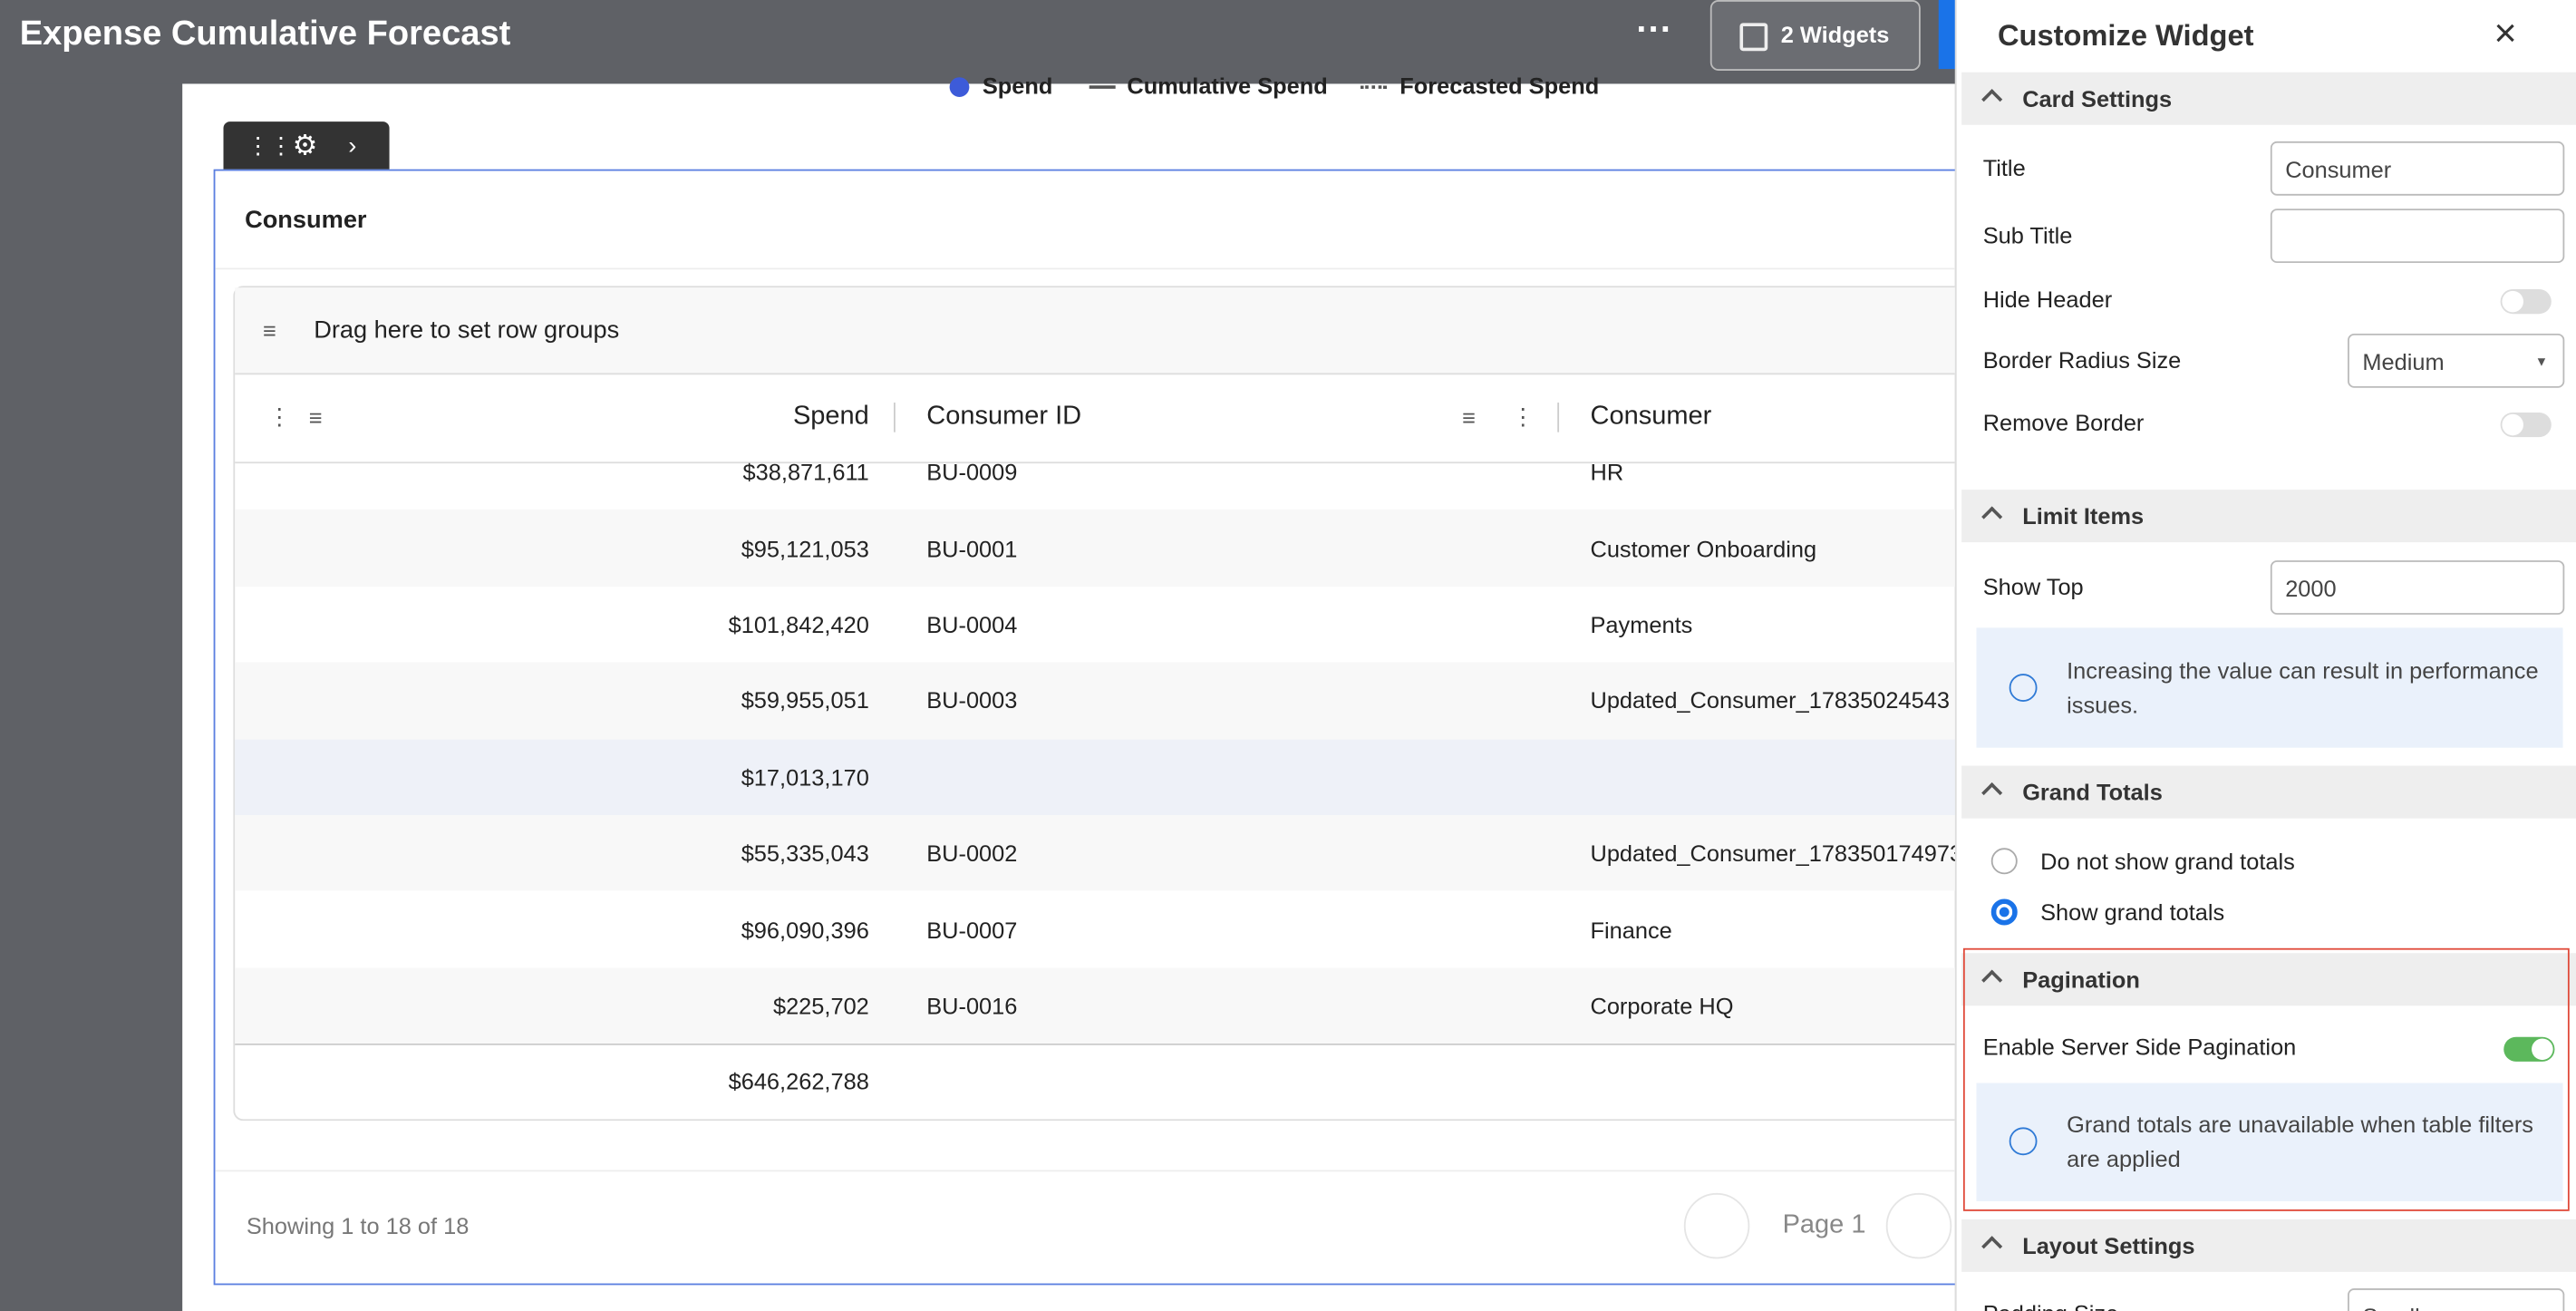  What do you see at coordinates (1662, 1005) in the screenshot?
I see `cell: Corporate HQ` at bounding box center [1662, 1005].